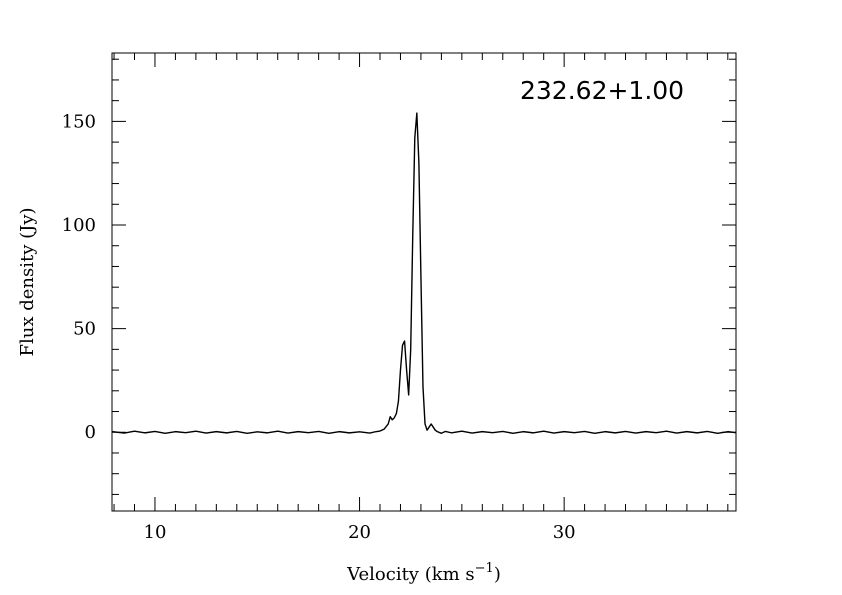  Describe the element at coordinates (84, 329) in the screenshot. I see `y-tick-label: 50` at that location.